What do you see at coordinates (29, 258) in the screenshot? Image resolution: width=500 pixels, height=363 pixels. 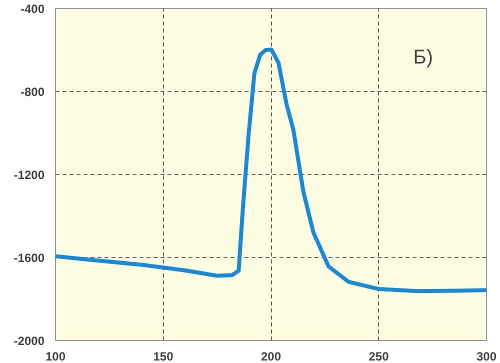 I see `y-tick-label: -1600` at bounding box center [29, 258].